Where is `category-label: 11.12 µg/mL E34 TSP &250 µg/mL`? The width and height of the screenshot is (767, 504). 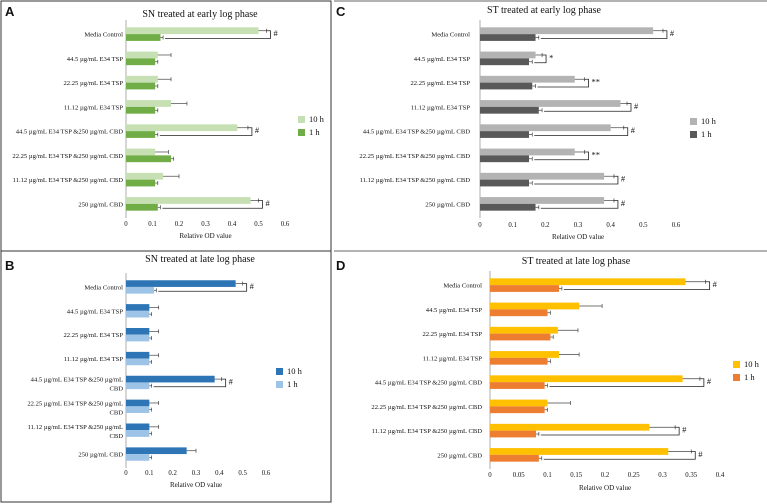 category-label: 11.12 µg/mL E34 TSP &250 µg/mL is located at coordinates (75, 427).